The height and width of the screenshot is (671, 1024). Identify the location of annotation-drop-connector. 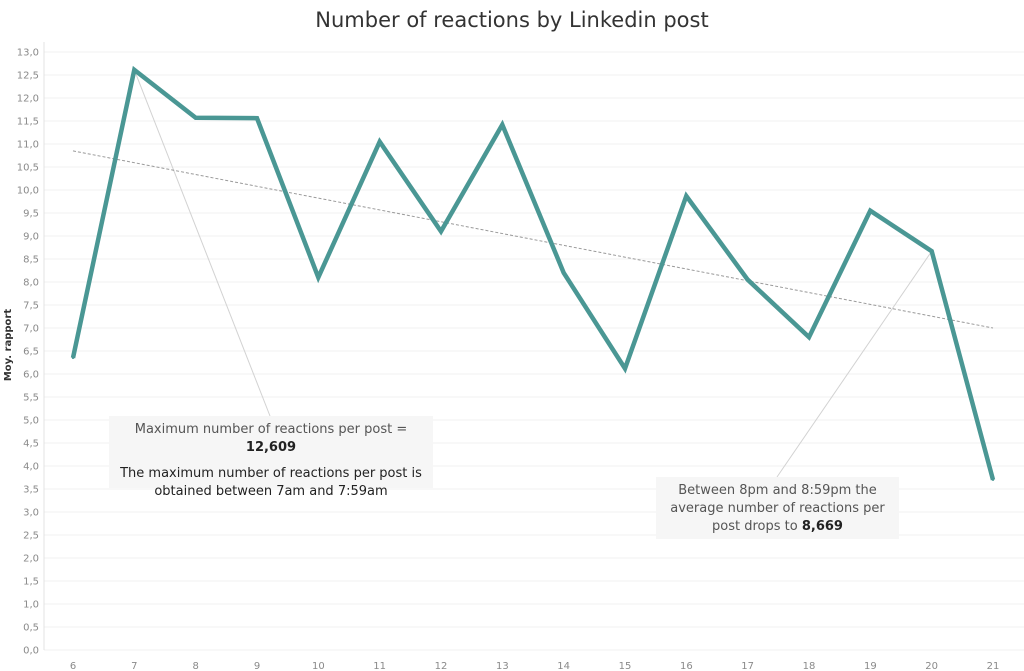
(854, 364).